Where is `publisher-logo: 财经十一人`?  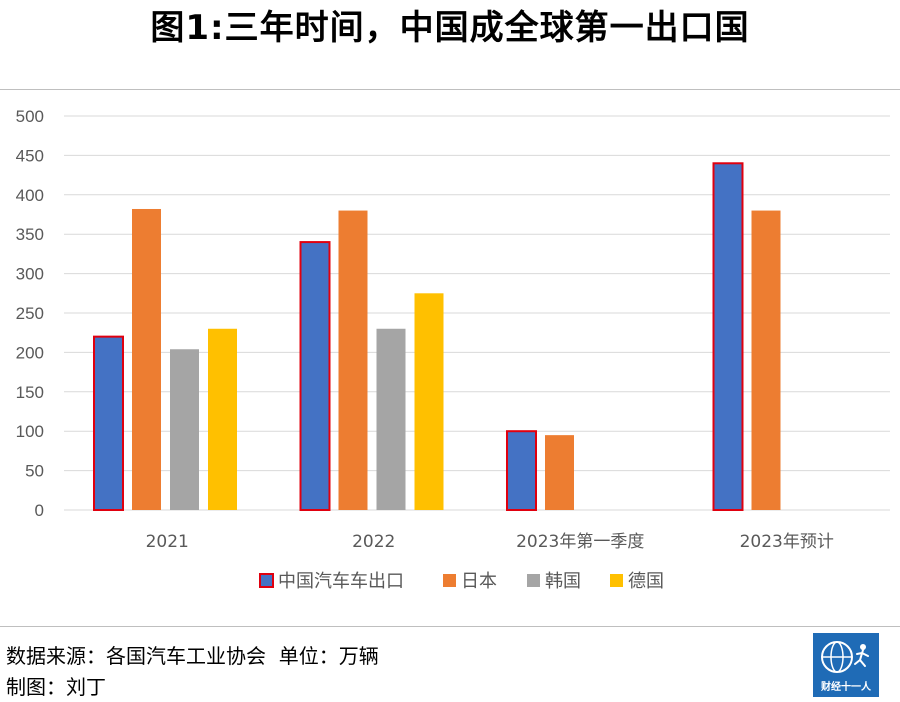
publisher-logo: 财经十一人 is located at coordinates (846, 665).